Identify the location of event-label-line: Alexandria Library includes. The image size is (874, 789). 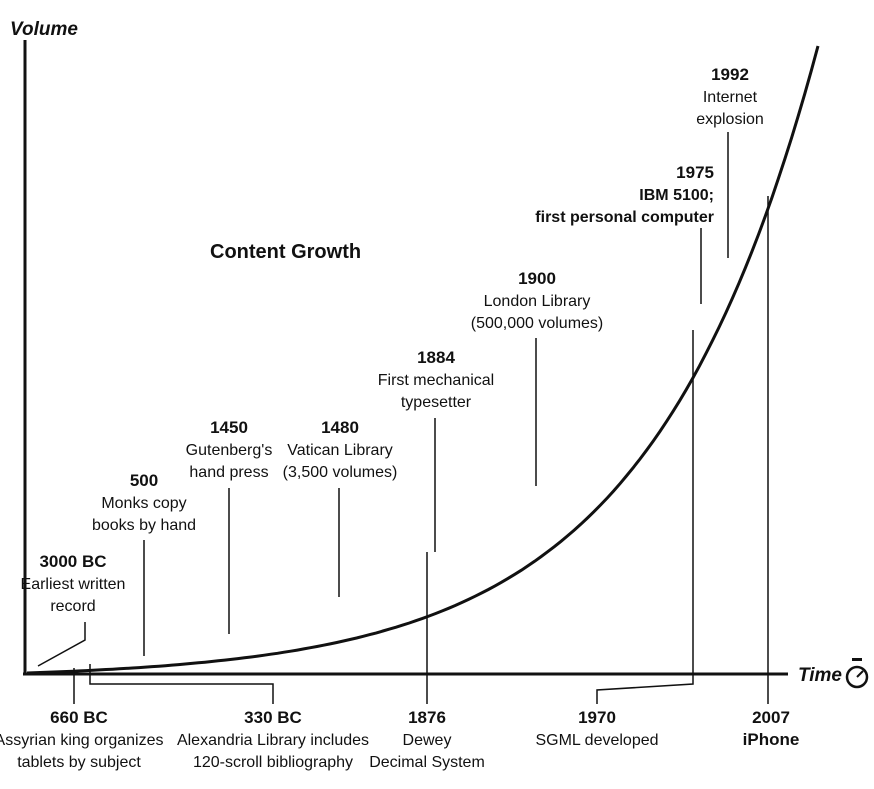
(273, 740).